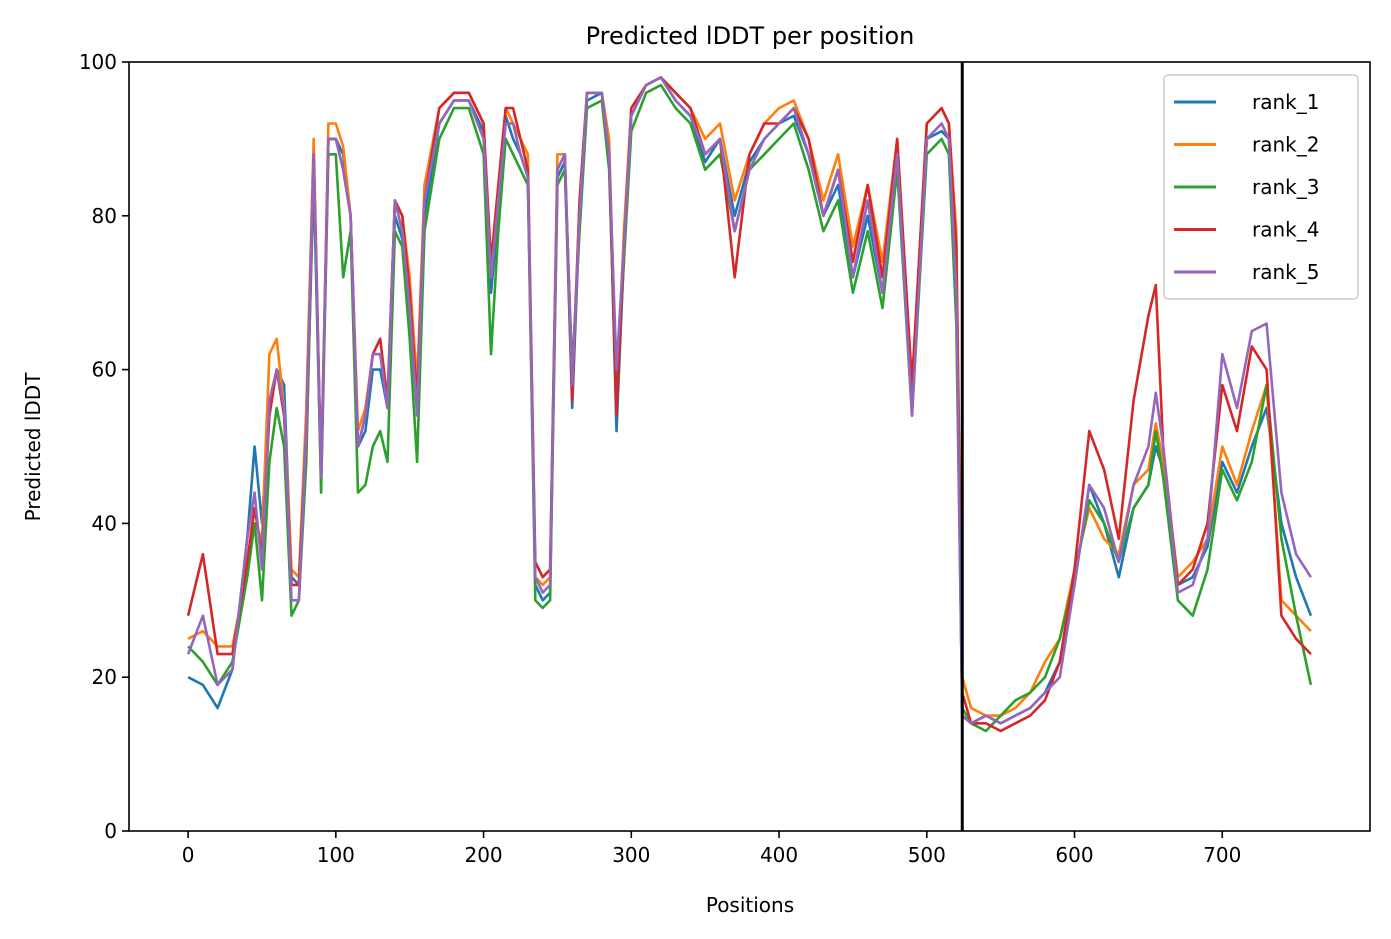 The width and height of the screenshot is (1391, 939). Describe the element at coordinates (1285, 272) in the screenshot. I see `legend-label-rank_5: rank_5` at that location.